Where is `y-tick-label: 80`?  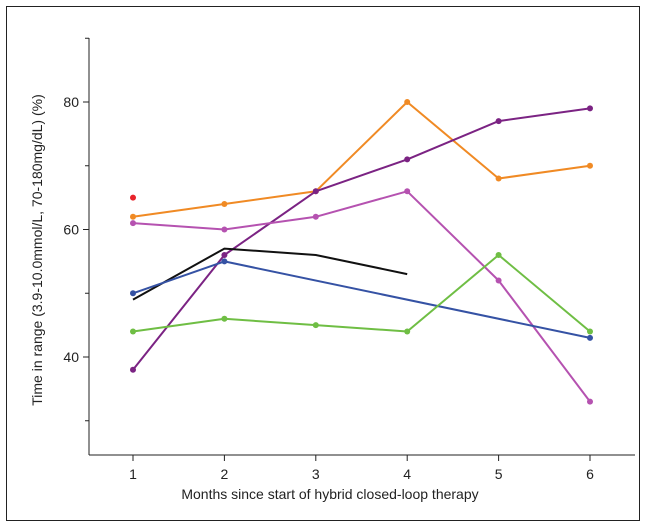 y-tick-label: 80 is located at coordinates (71, 102).